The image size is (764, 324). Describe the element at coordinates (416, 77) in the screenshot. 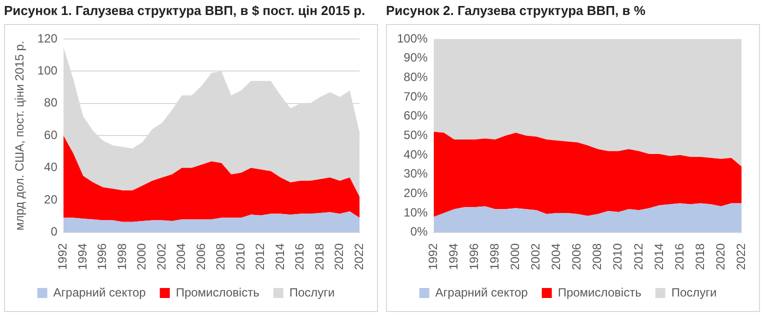

I see `y-tick-label: 80%` at that location.